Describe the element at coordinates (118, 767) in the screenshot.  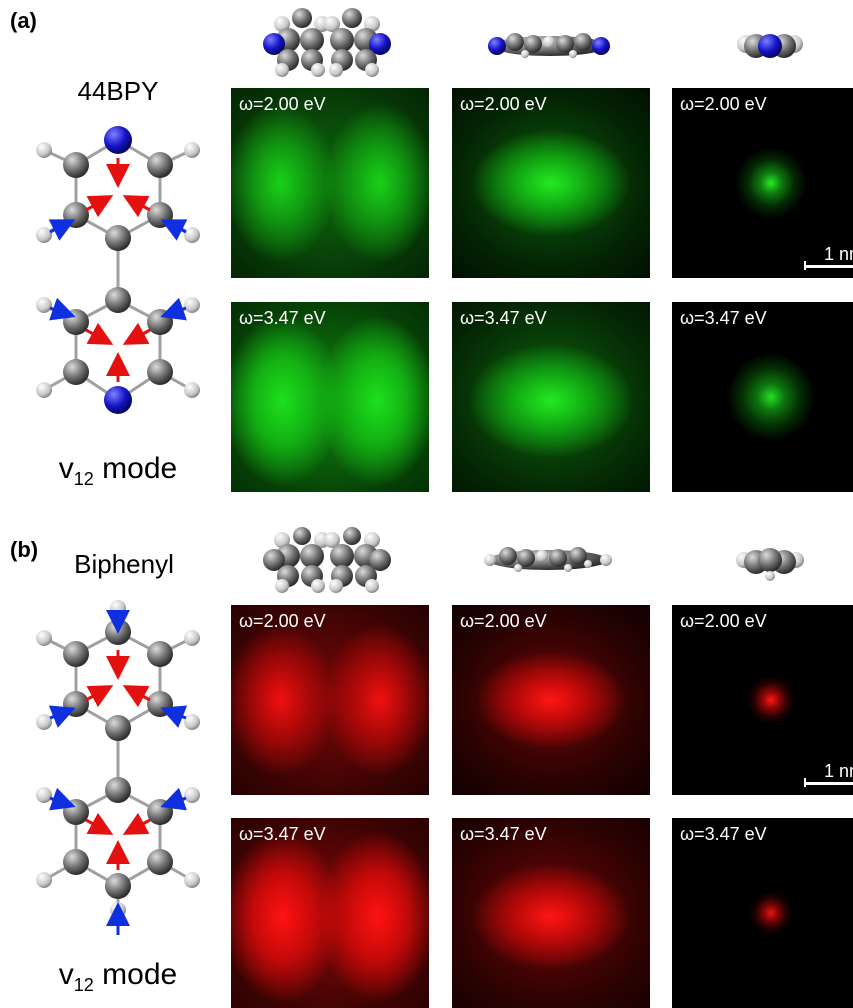
I see `molecule-diagram-biphenyl` at that location.